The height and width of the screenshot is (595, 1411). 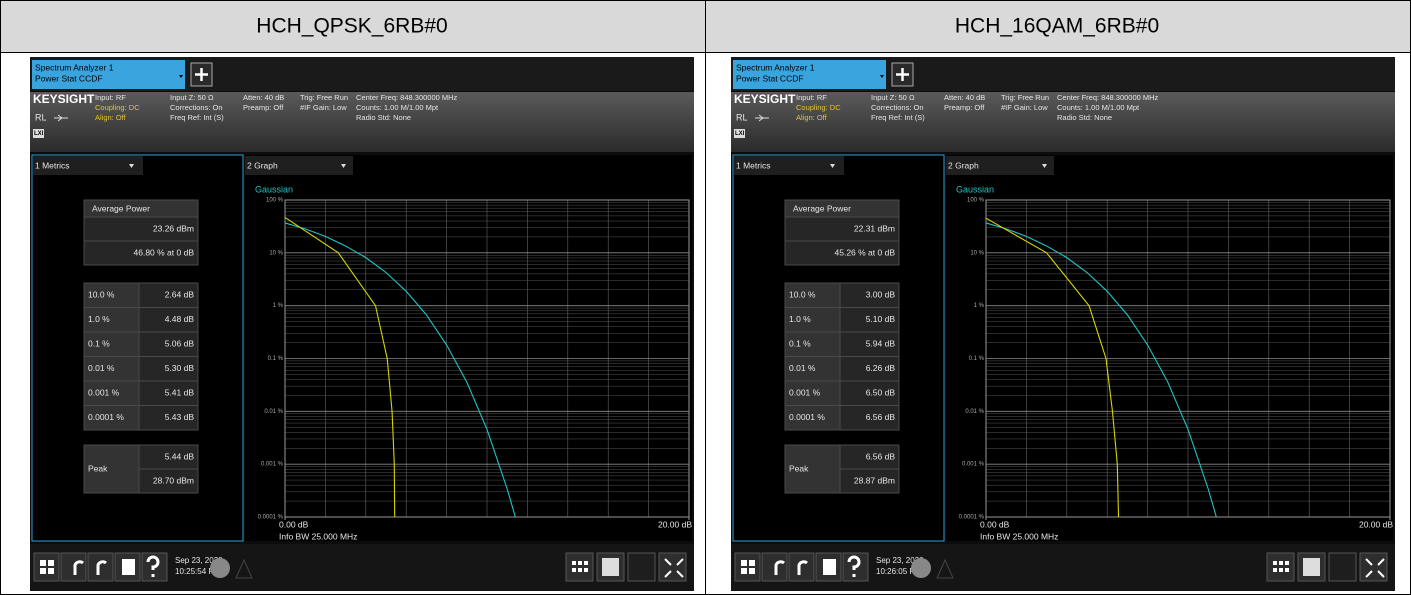 What do you see at coordinates (1024, 107) in the screenshot?
I see `info-if-gain: #IF Gain: Low` at bounding box center [1024, 107].